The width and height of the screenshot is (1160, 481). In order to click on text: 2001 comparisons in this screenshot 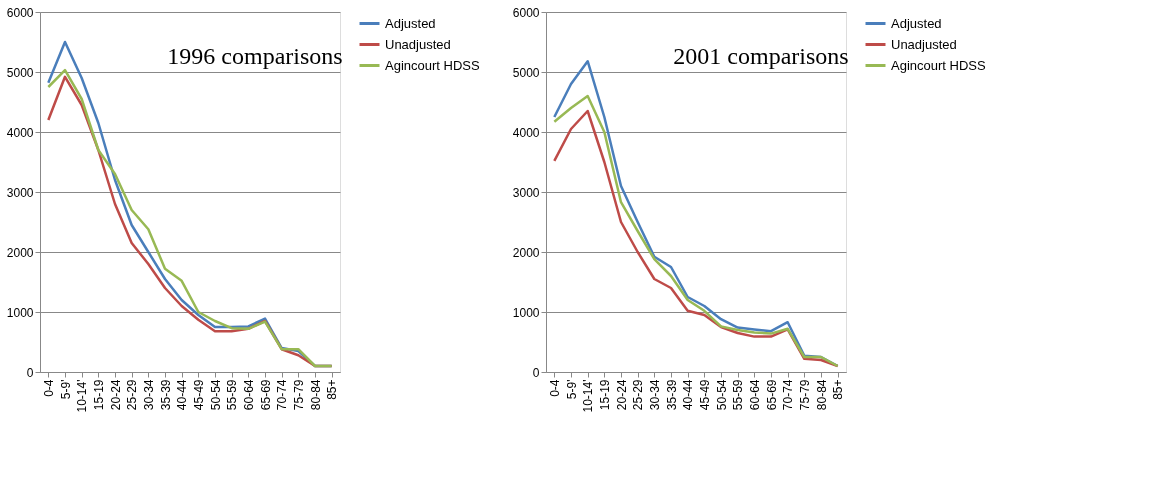, I will do `click(761, 56)`.